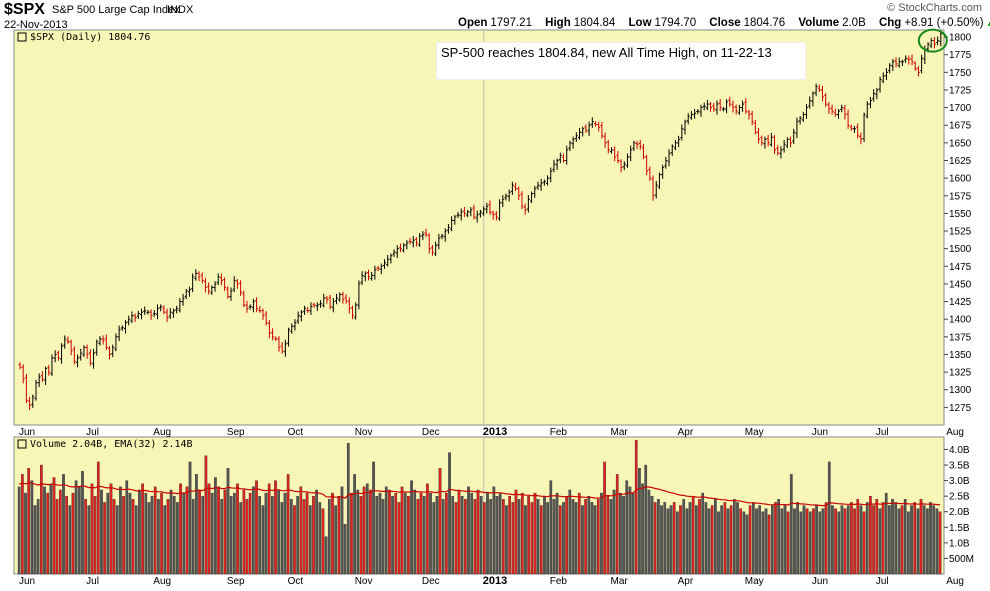 The image size is (990, 591). Describe the element at coordinates (296, 581) in the screenshot. I see `volume-x-label: Oct` at that location.